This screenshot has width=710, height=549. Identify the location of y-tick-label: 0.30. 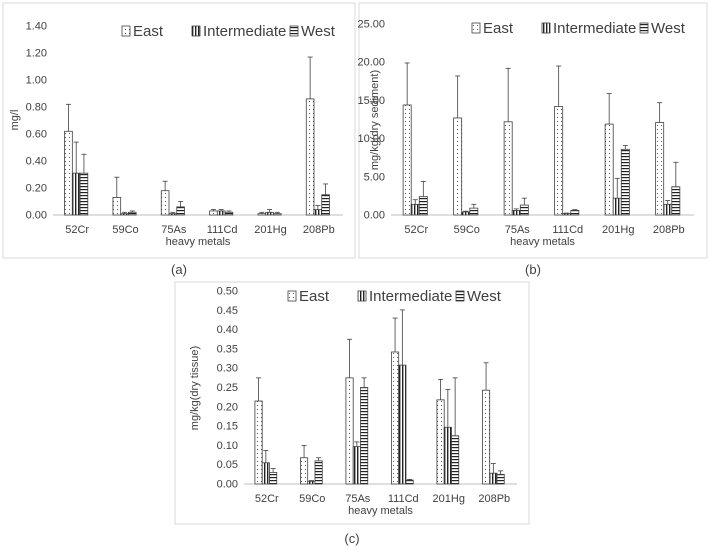
(227, 369).